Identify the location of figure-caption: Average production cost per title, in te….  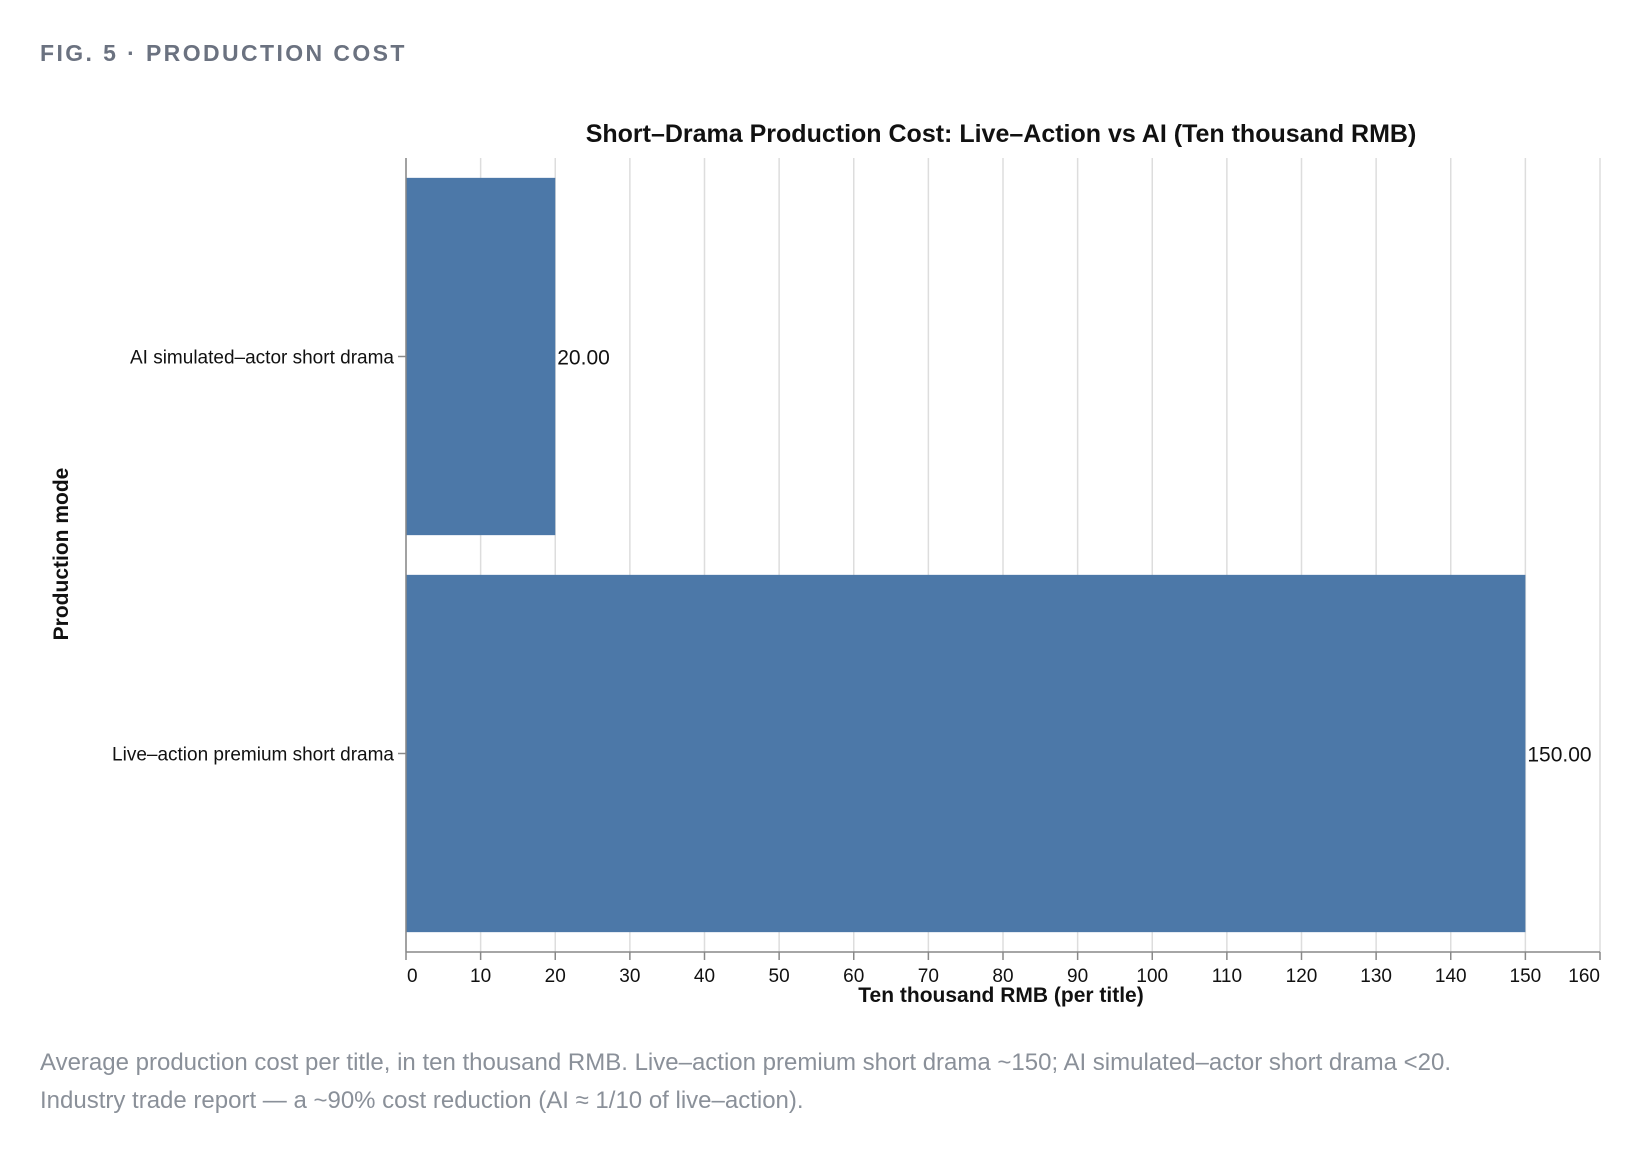
(820, 1082).